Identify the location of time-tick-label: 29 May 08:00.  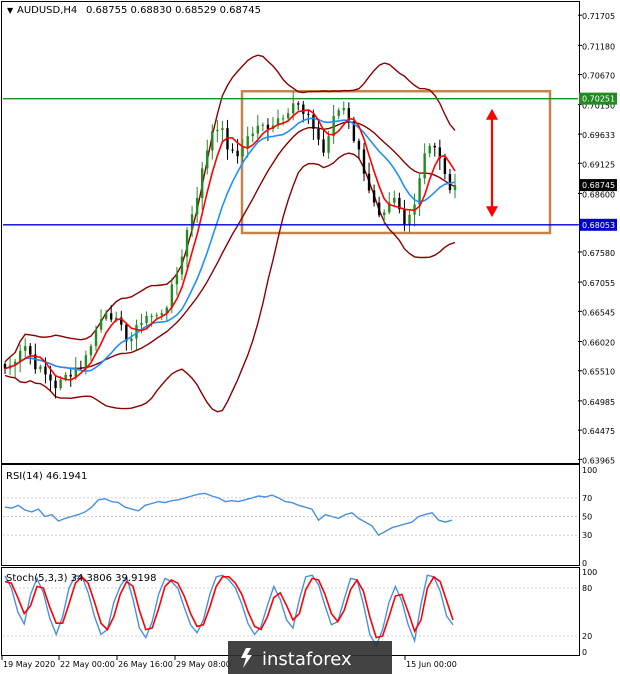
(203, 664).